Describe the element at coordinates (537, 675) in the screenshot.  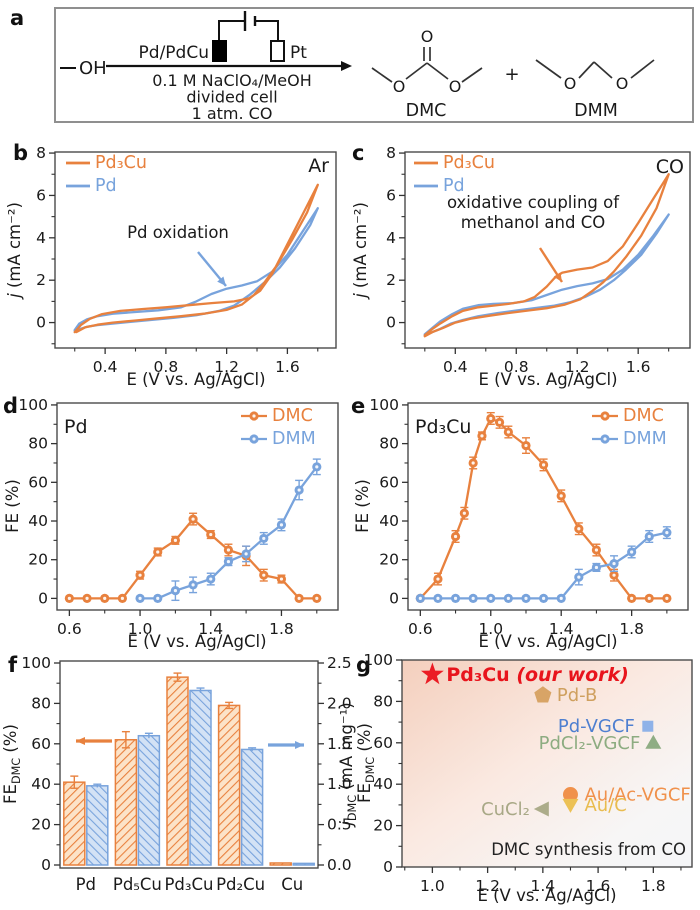
I see `svg-text: Pd₃Cu (our work)` at that location.